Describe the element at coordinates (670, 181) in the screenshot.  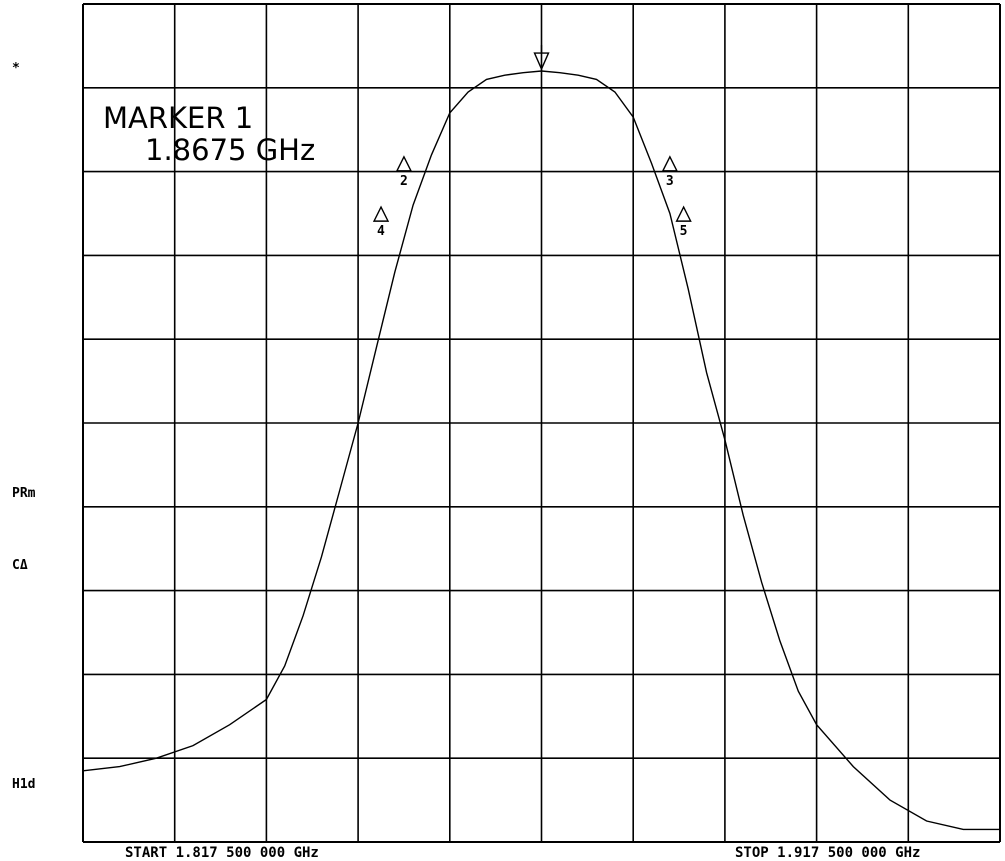
I see `marker-number: 3` at that location.